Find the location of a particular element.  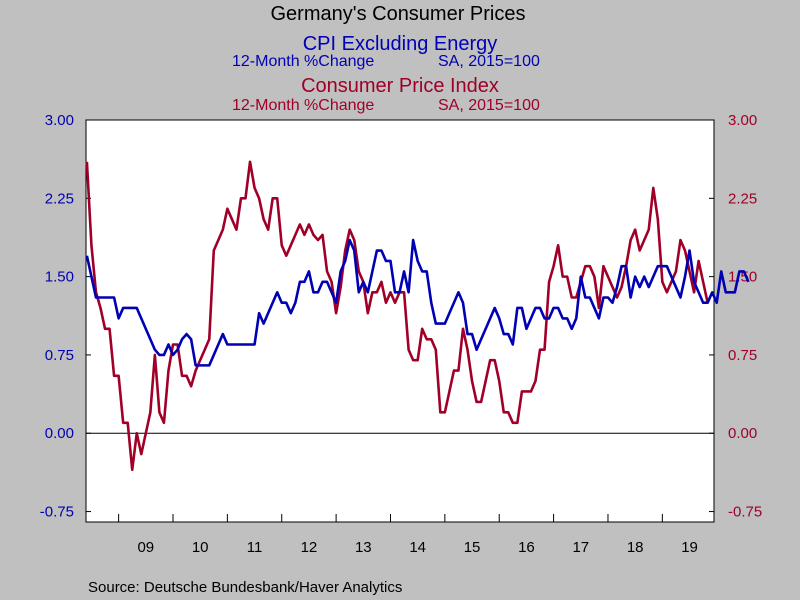

xtick-label: 11 is located at coordinates (255, 547).